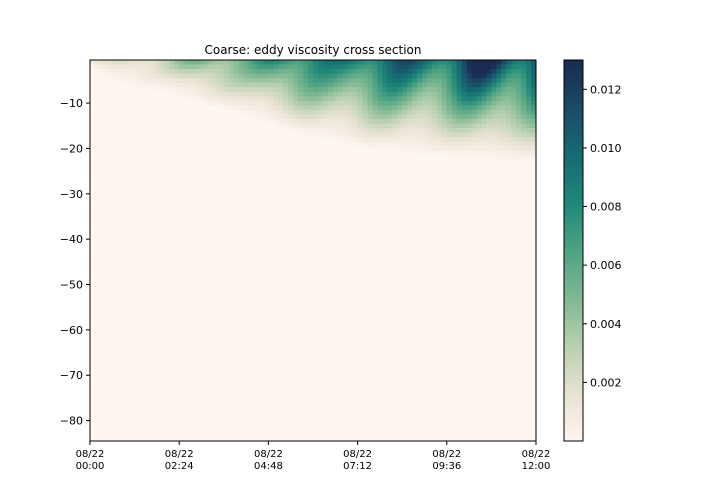 This screenshot has width=720, height=504. Describe the element at coordinates (71, 330) in the screenshot. I see `y-tick-label: −60` at that location.